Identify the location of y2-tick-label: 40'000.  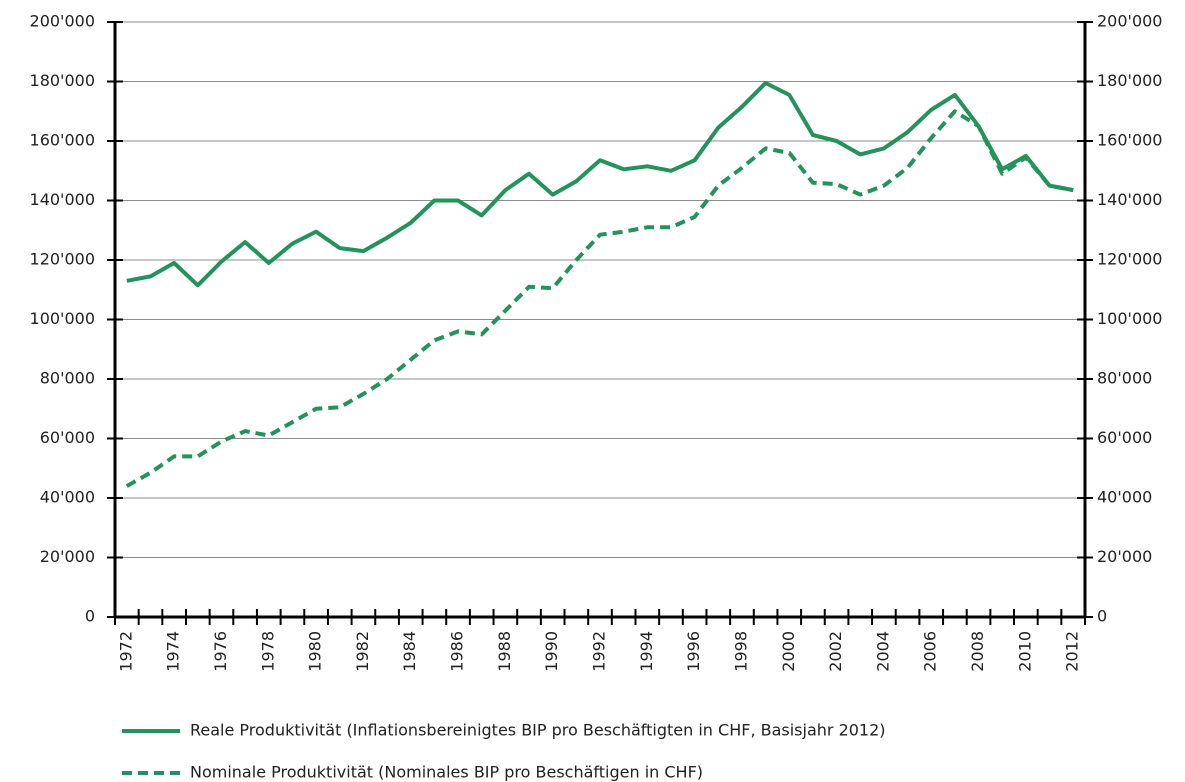
(1124, 497).